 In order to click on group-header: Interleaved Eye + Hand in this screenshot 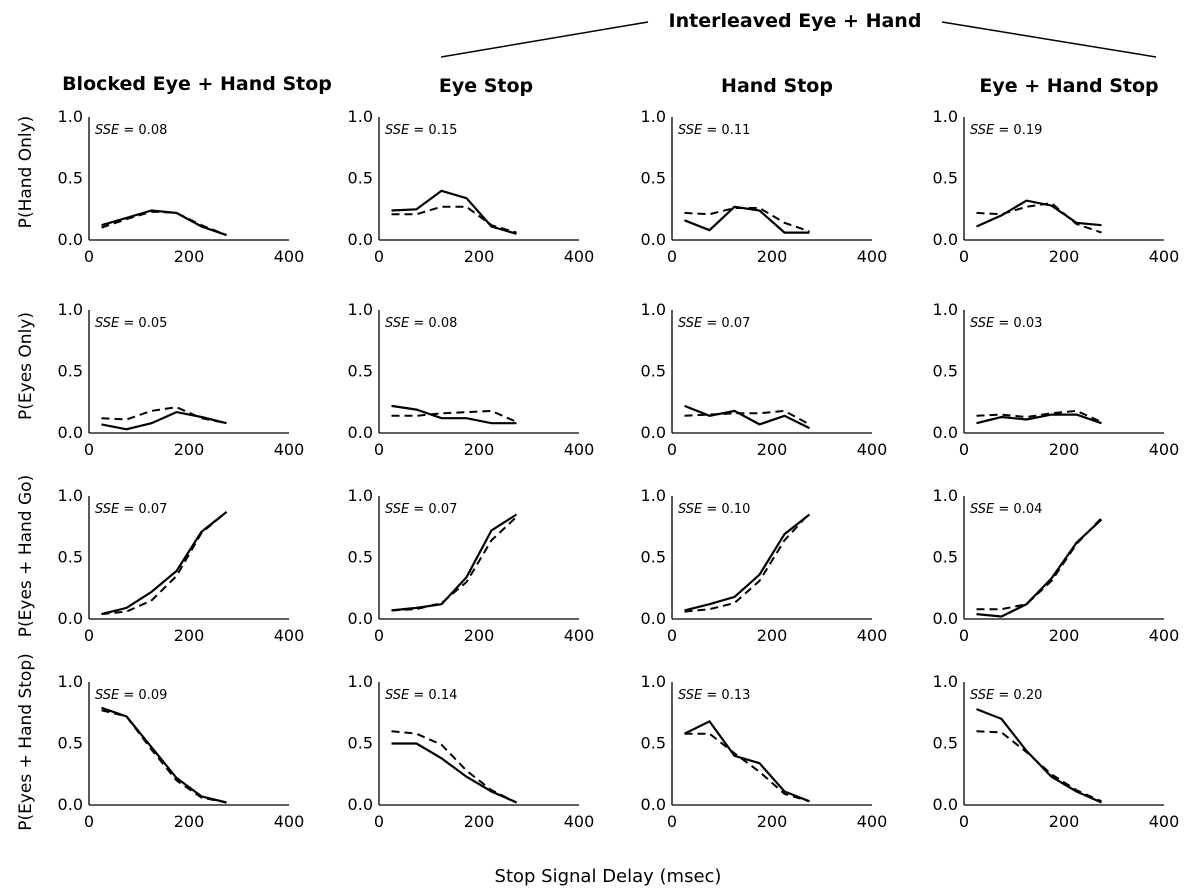, I will do `click(795, 21)`.